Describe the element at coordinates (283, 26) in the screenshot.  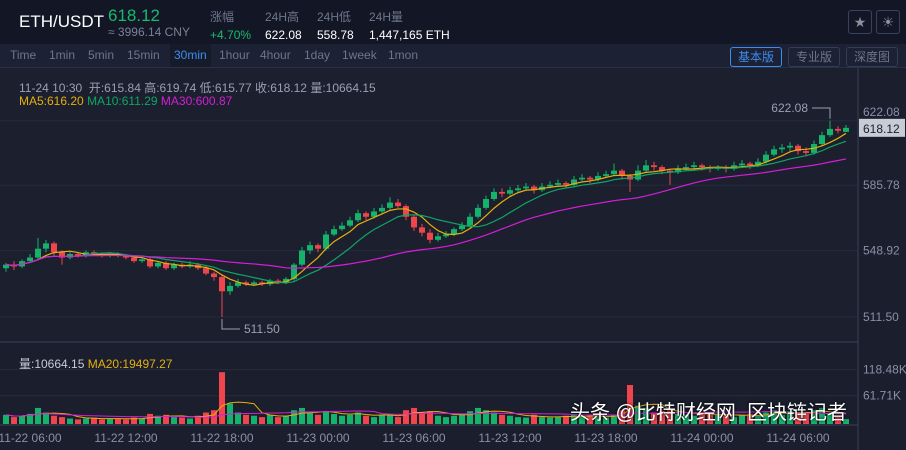
I see `stat-high: 24H高 622.08` at that location.